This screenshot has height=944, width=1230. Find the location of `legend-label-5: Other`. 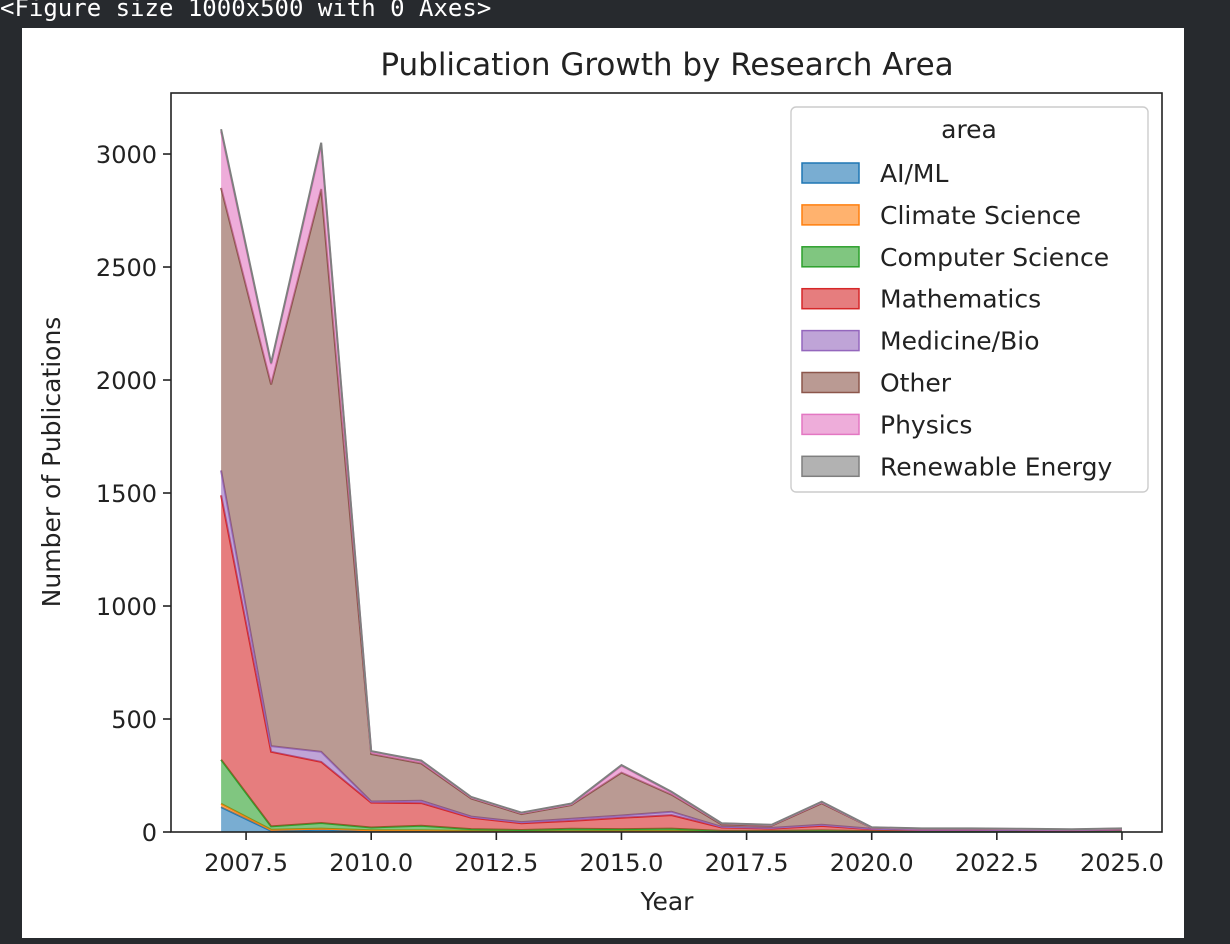

legend-label-5: Other is located at coordinates (916, 383).